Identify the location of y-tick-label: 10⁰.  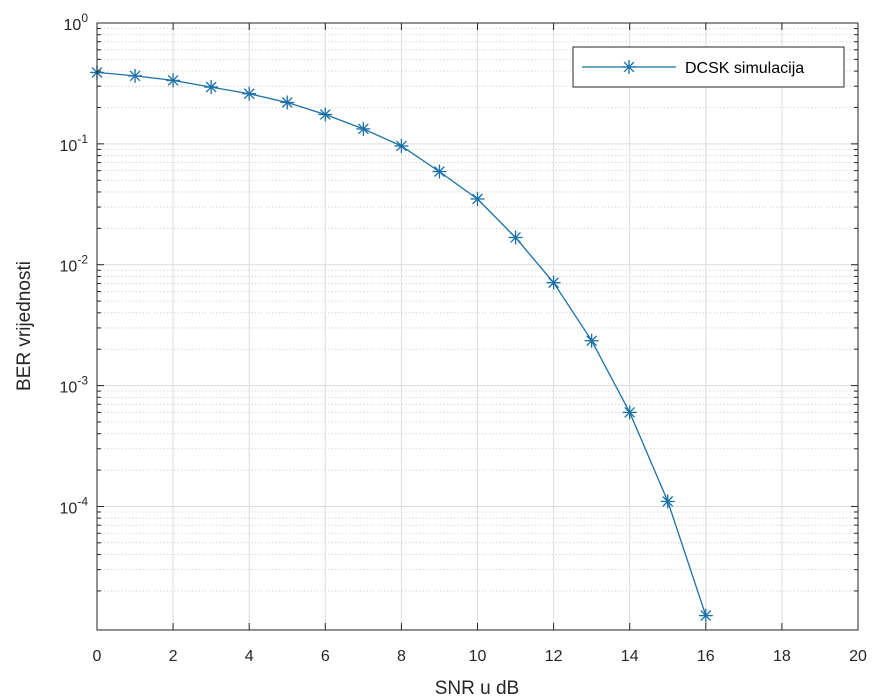
(76, 22).